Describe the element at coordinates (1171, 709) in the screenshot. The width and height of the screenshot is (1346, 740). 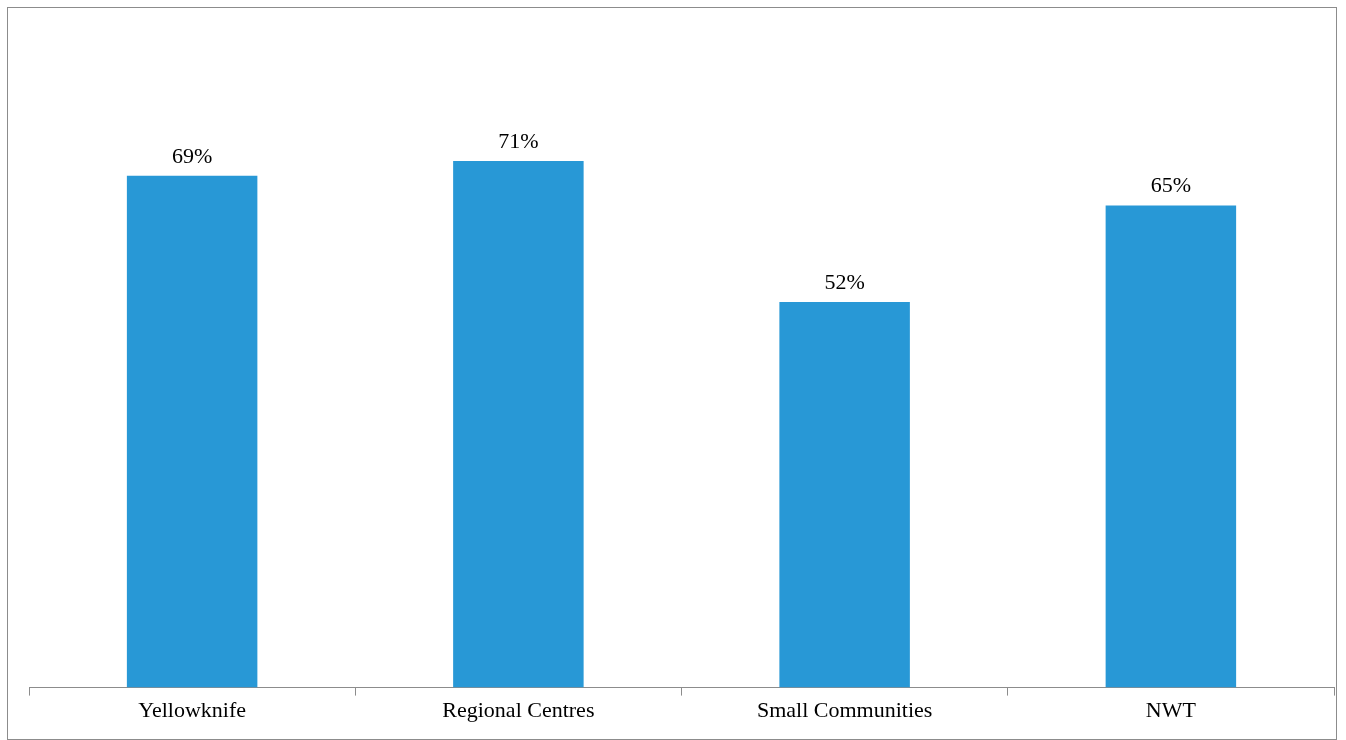
I see `x-tick-label: NWT` at that location.